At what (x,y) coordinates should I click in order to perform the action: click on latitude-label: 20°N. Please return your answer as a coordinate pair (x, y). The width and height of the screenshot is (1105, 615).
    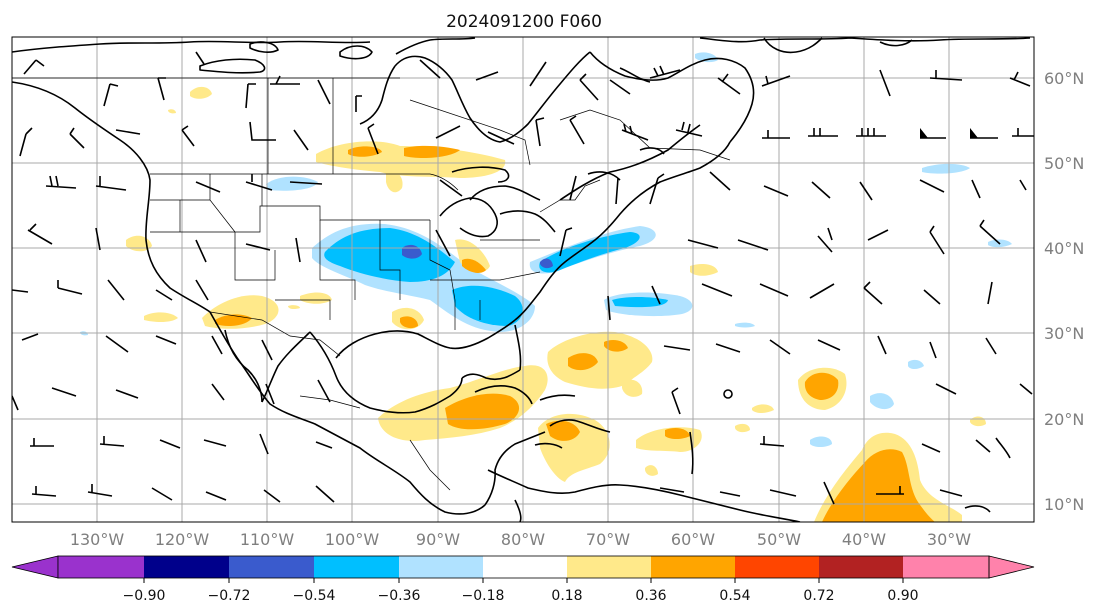
    Looking at the image, I should click on (1064, 419).